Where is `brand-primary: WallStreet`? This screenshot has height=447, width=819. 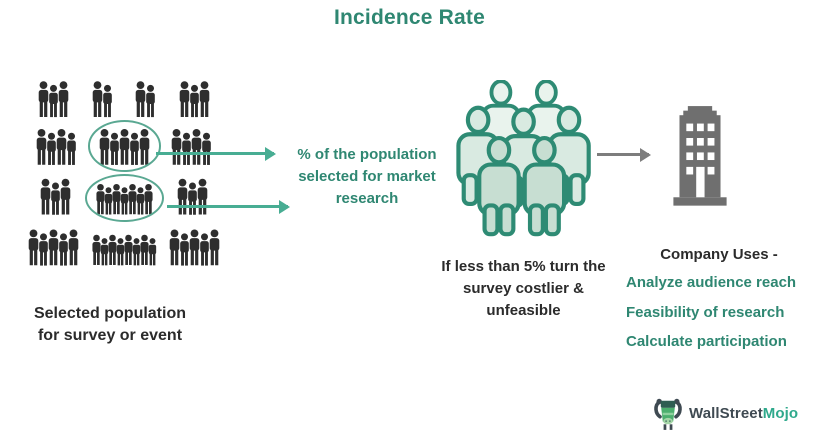 brand-primary: WallStreet is located at coordinates (726, 413).